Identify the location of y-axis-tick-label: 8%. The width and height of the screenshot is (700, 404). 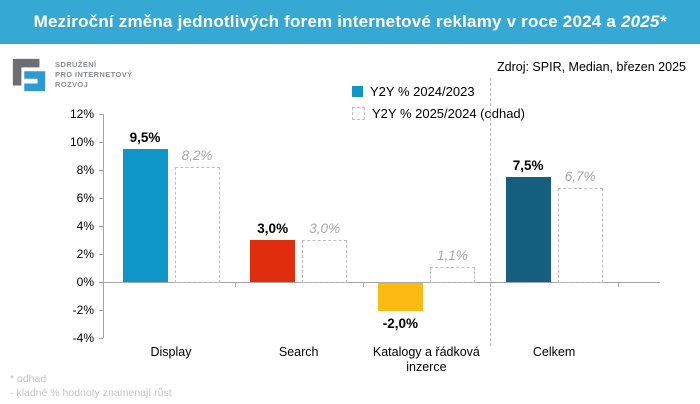
(85, 170).